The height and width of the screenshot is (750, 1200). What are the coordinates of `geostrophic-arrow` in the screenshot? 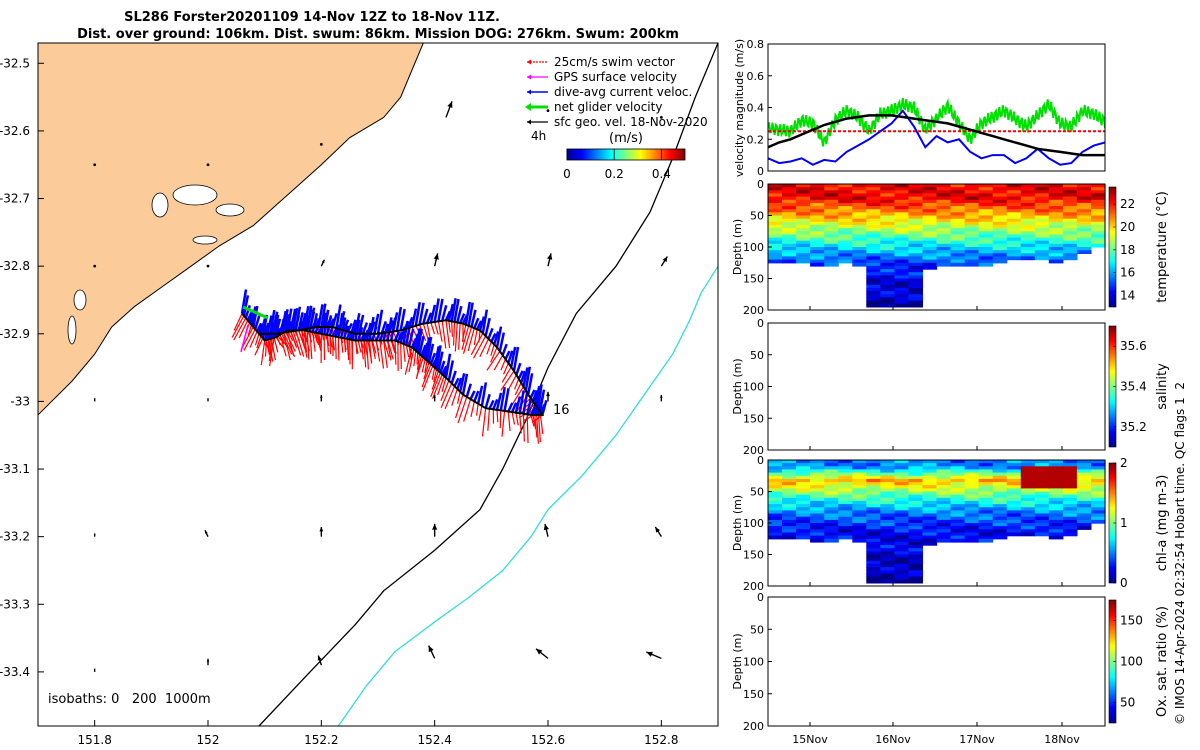 It's located at (542, 653).